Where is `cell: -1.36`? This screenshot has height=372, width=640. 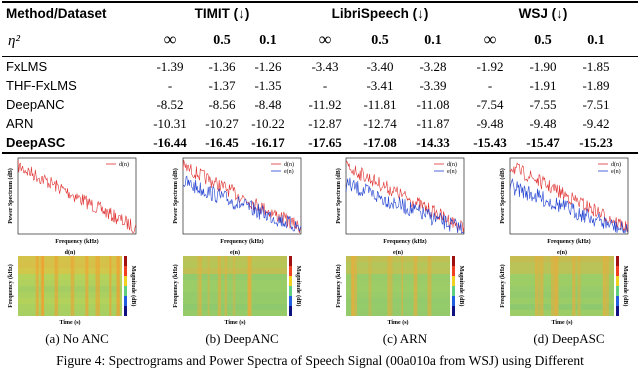
cell: -1.36 is located at coordinates (222, 66).